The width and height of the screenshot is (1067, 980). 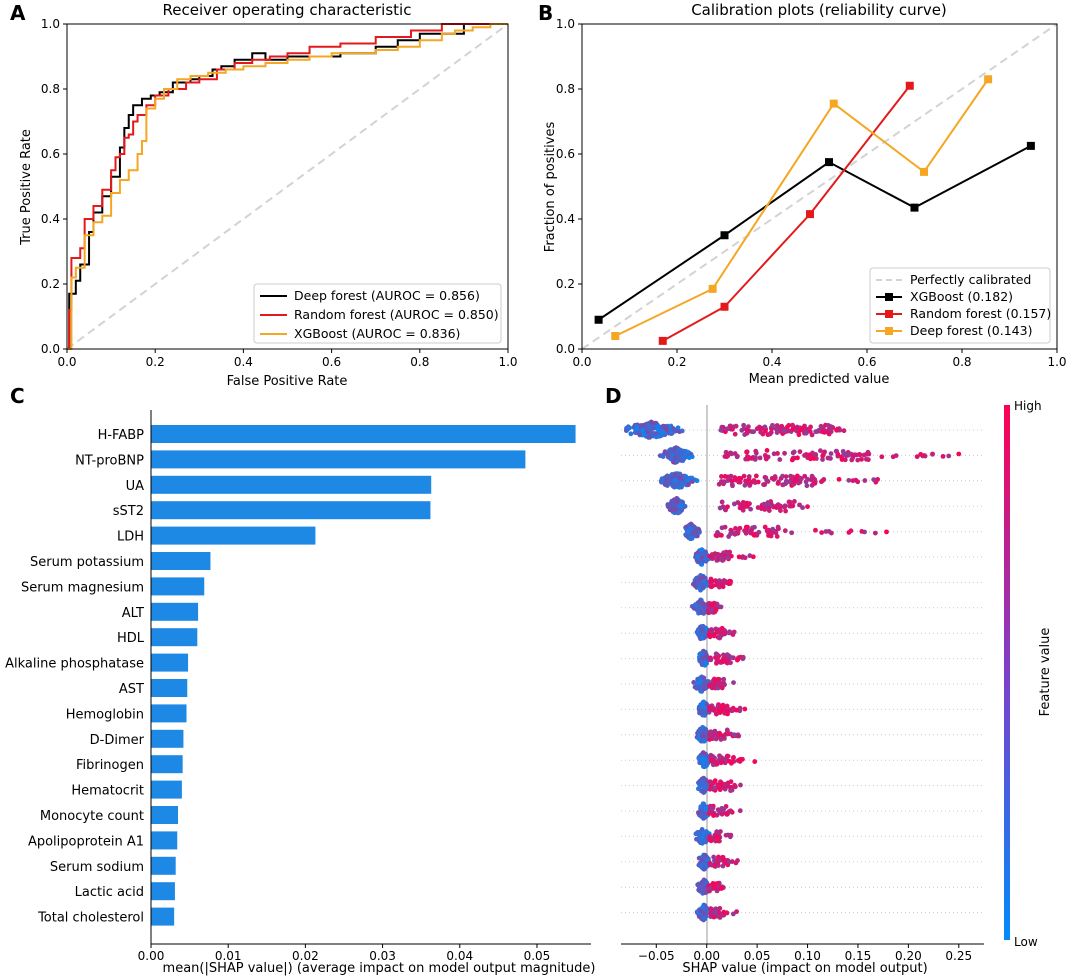 What do you see at coordinates (74, 664) in the screenshot?
I see `shap-feature-label: Alkaline phosphatase` at bounding box center [74, 664].